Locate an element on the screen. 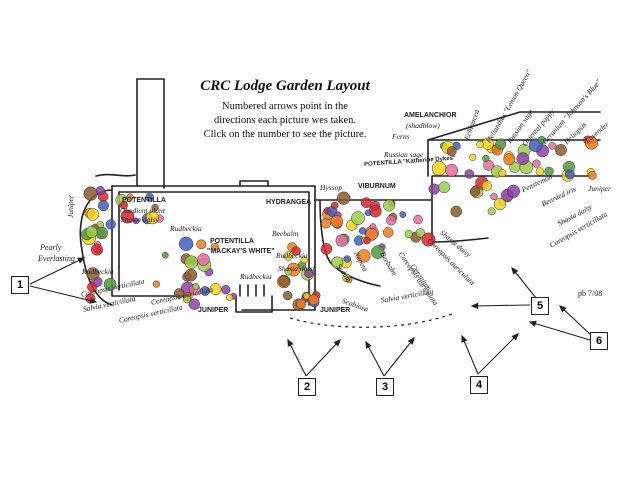  photo-link-1: 1 is located at coordinates (20, 285).